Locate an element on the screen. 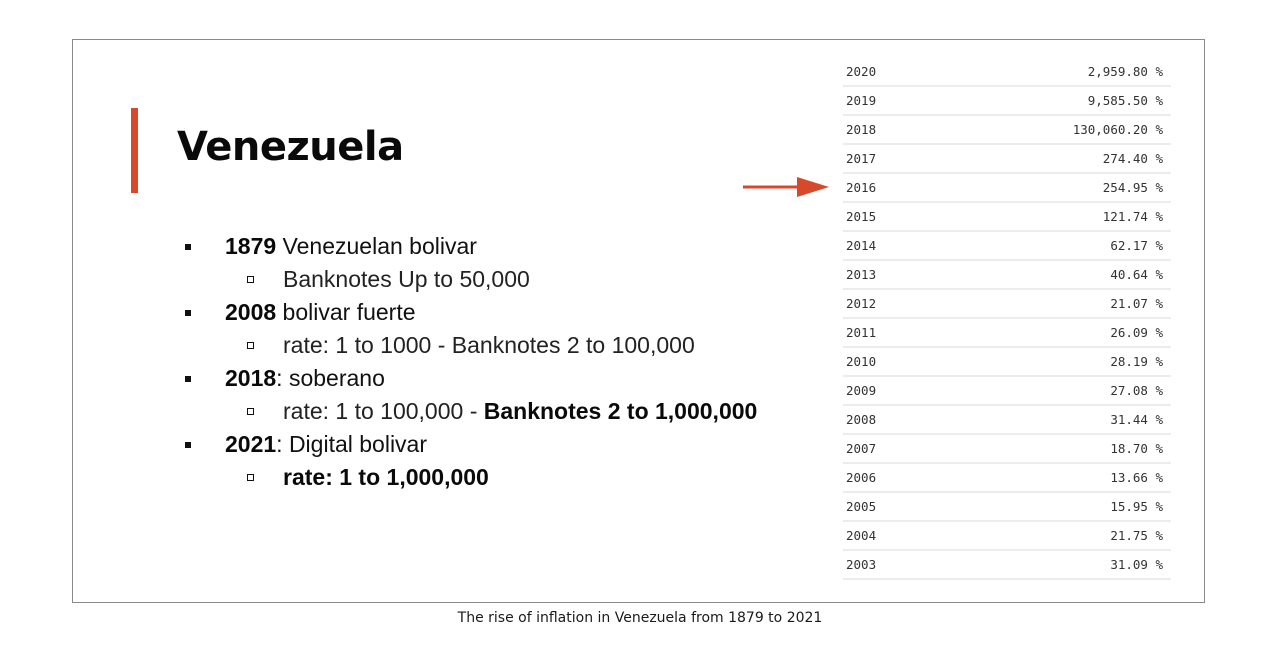  inflation-rate-cell: 26.09 % is located at coordinates (1136, 332).